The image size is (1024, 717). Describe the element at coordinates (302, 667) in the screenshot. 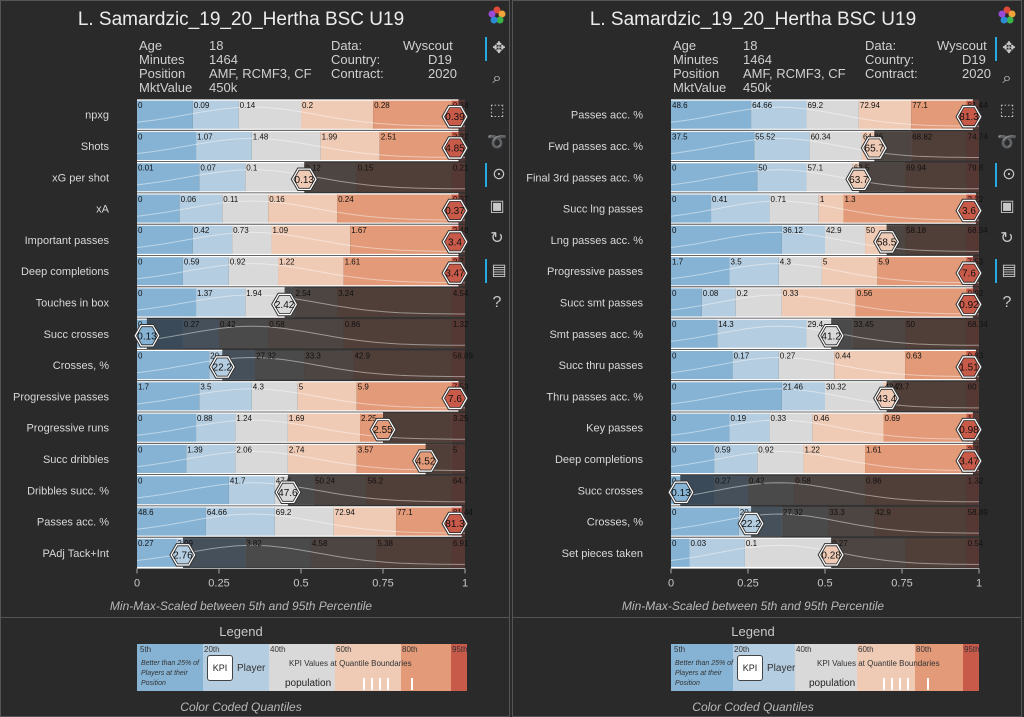

I see `legend-band-q3` at that location.